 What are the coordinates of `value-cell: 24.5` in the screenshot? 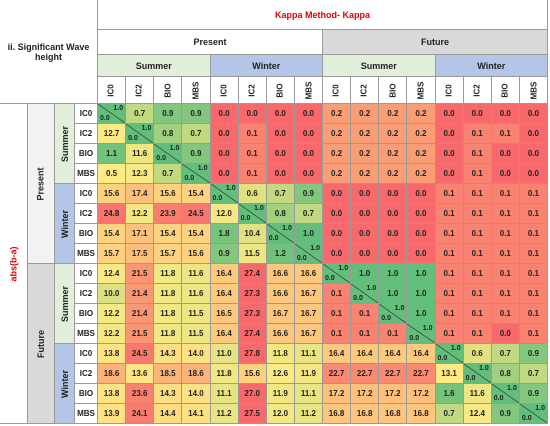 It's located at (140, 354).